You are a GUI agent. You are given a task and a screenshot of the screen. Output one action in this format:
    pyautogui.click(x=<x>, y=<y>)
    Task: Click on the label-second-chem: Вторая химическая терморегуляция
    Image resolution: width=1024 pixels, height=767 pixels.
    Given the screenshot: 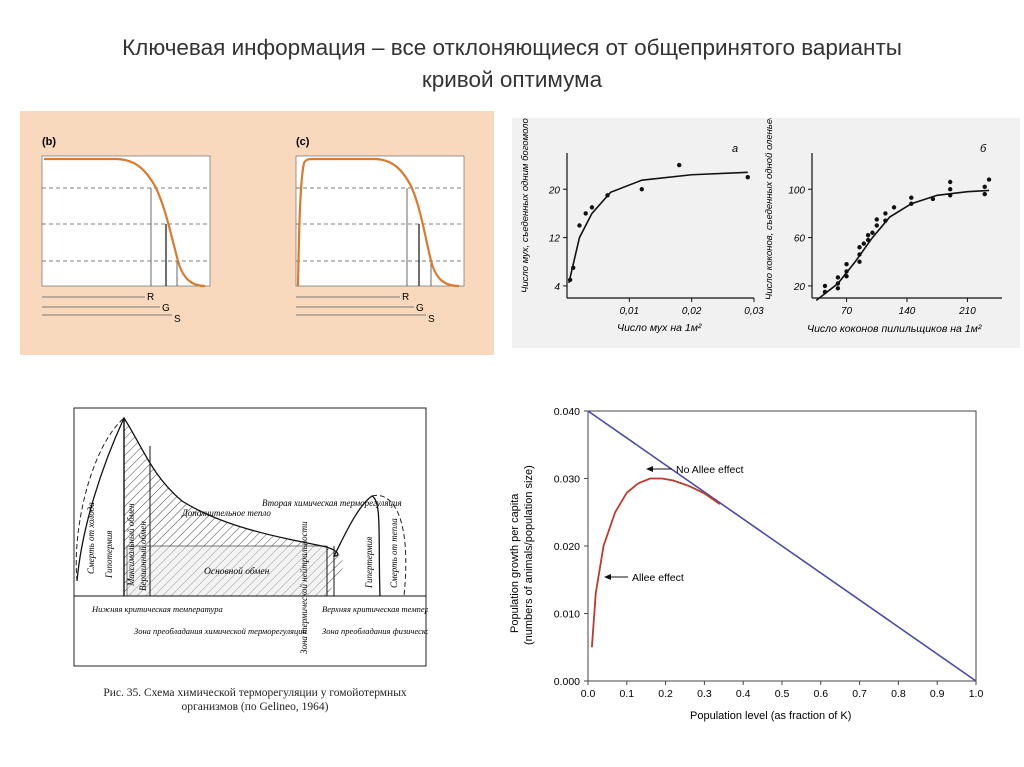 What is the action you would take?
    pyautogui.click(x=332, y=503)
    